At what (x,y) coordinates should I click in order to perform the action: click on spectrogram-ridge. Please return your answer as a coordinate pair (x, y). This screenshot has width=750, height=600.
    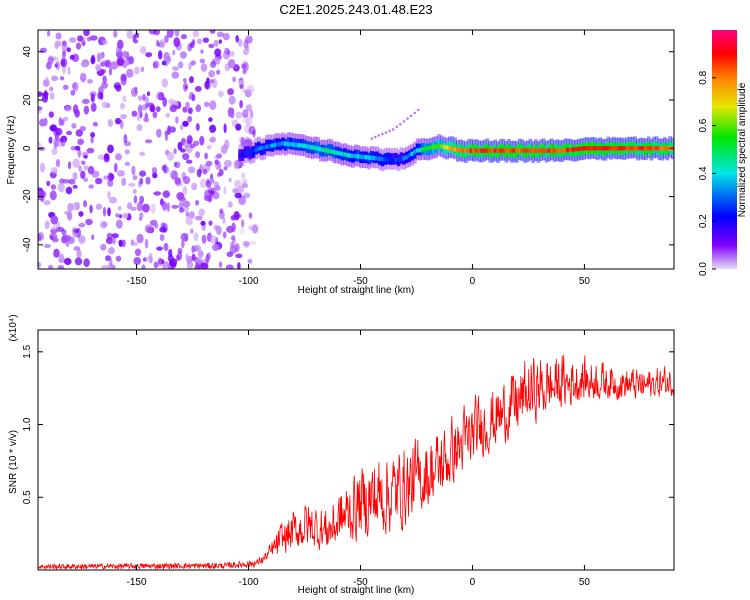
    Looking at the image, I should click on (456, 152).